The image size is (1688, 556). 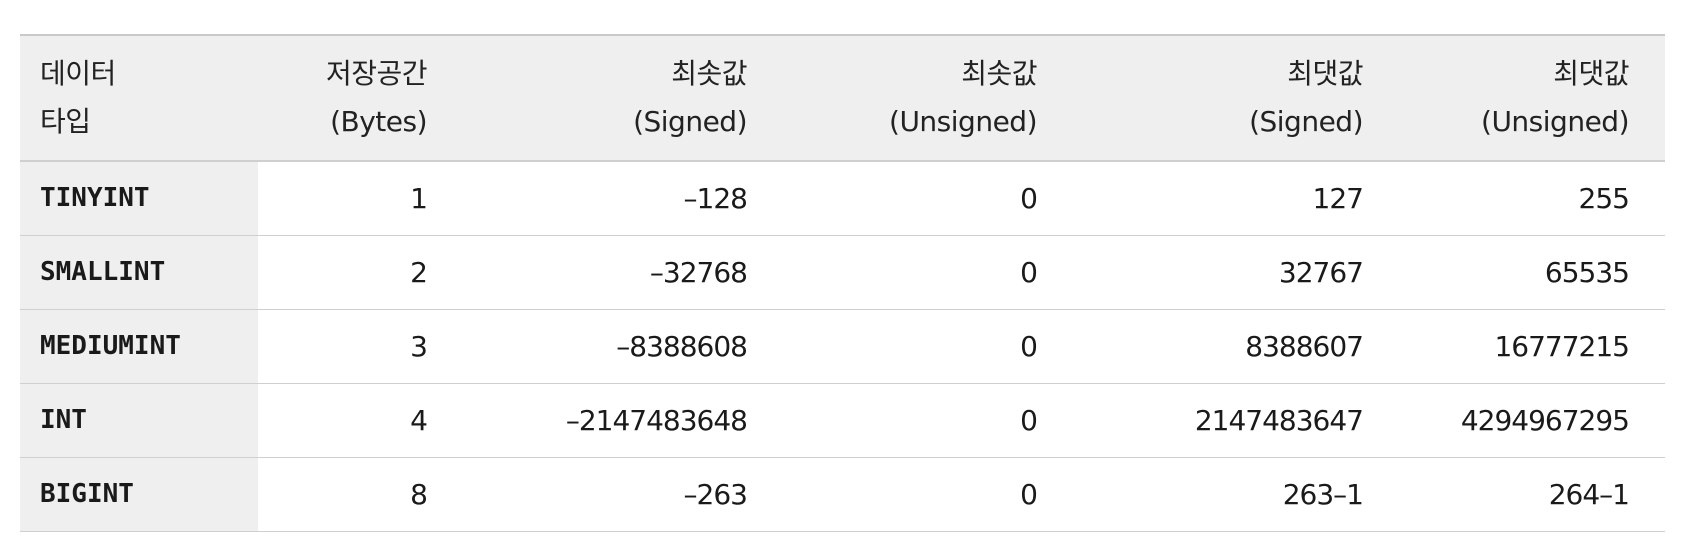 What do you see at coordinates (419, 494) in the screenshot?
I see `storage-cell: 8` at bounding box center [419, 494].